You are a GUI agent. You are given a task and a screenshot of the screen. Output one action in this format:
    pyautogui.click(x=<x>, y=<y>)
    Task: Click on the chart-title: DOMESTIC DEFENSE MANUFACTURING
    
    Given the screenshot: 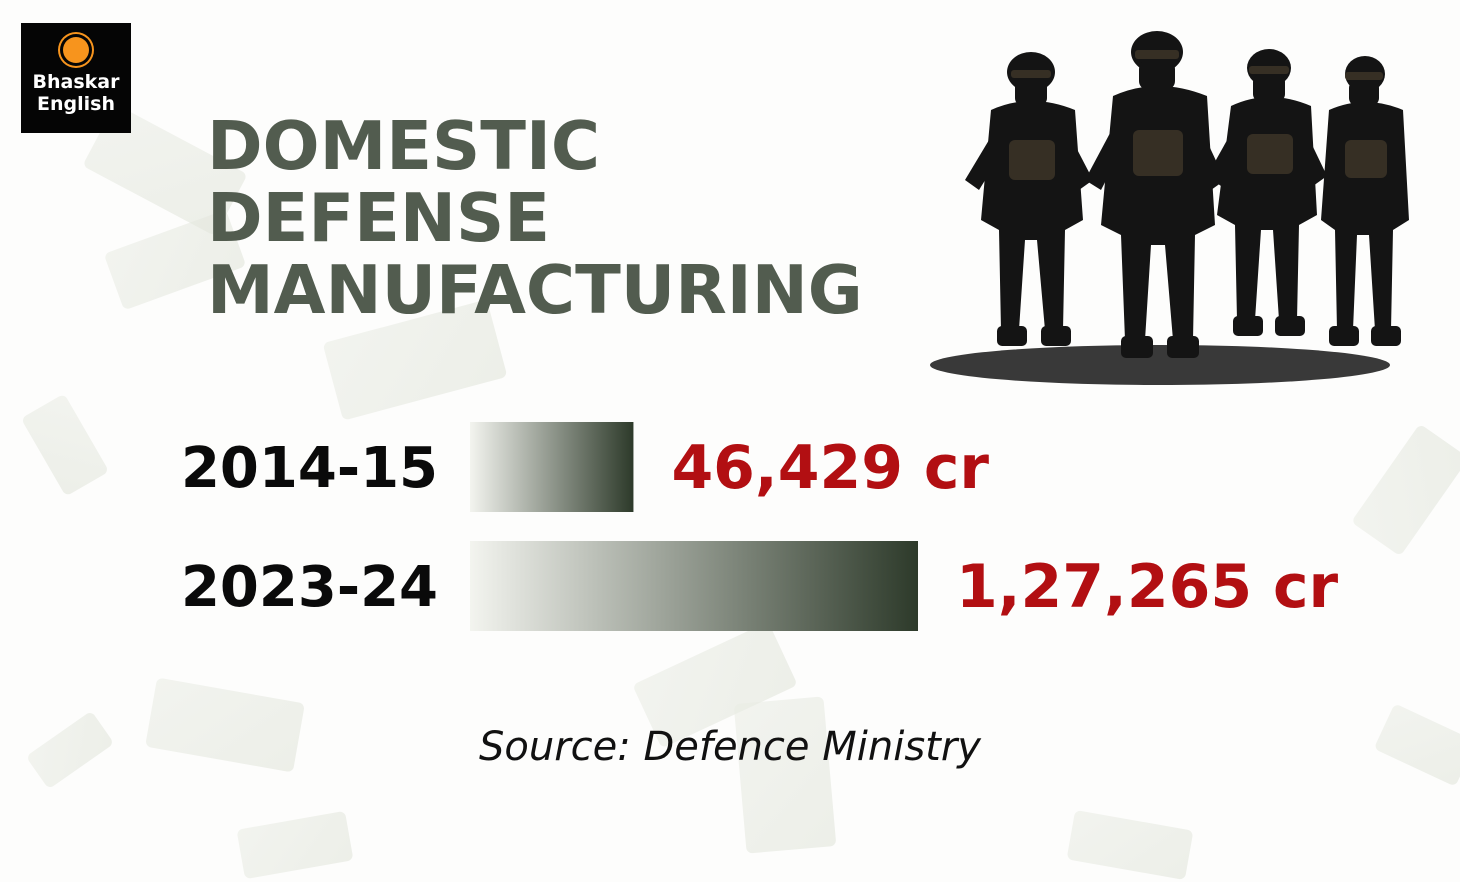 What is the action you would take?
    pyautogui.click(x=535, y=218)
    